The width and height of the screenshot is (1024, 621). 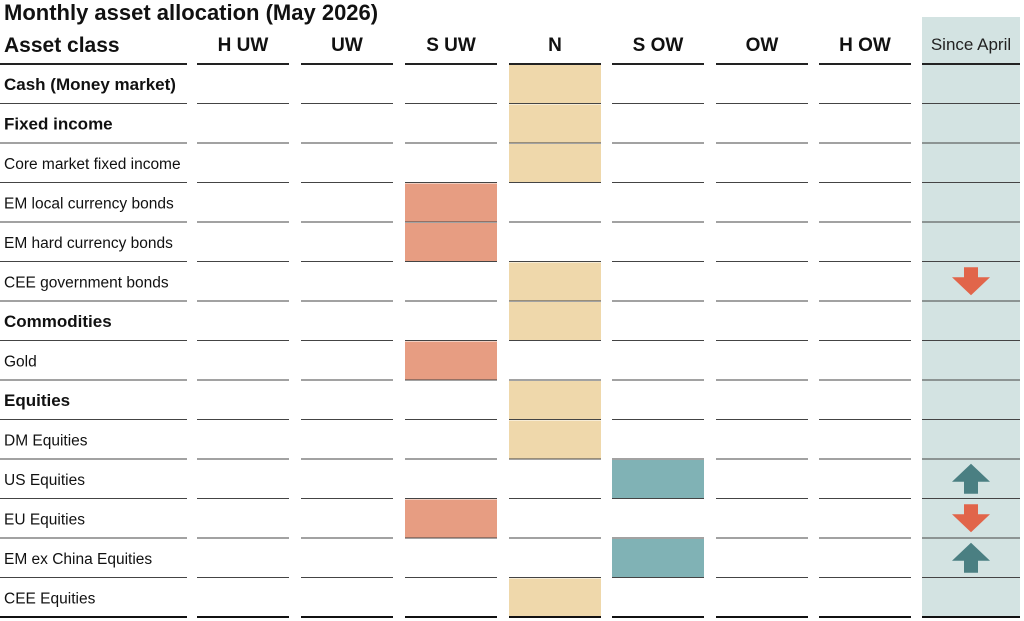 I want to click on row-label: CEE government bonds, so click(x=86, y=282).